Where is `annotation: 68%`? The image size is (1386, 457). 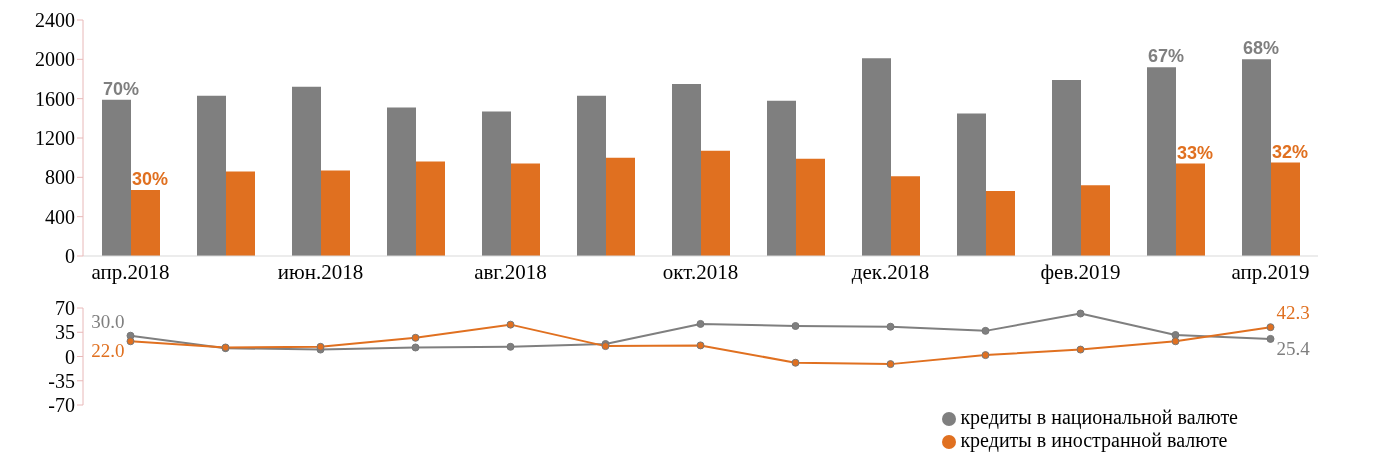
annotation: 68% is located at coordinates (1261, 48).